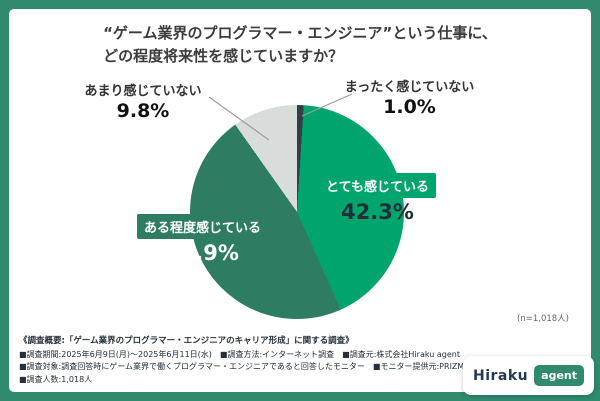 The image size is (600, 401). Describe the element at coordinates (377, 185) in the screenshot. I see `segment-label-totemo: とても感じている` at that location.